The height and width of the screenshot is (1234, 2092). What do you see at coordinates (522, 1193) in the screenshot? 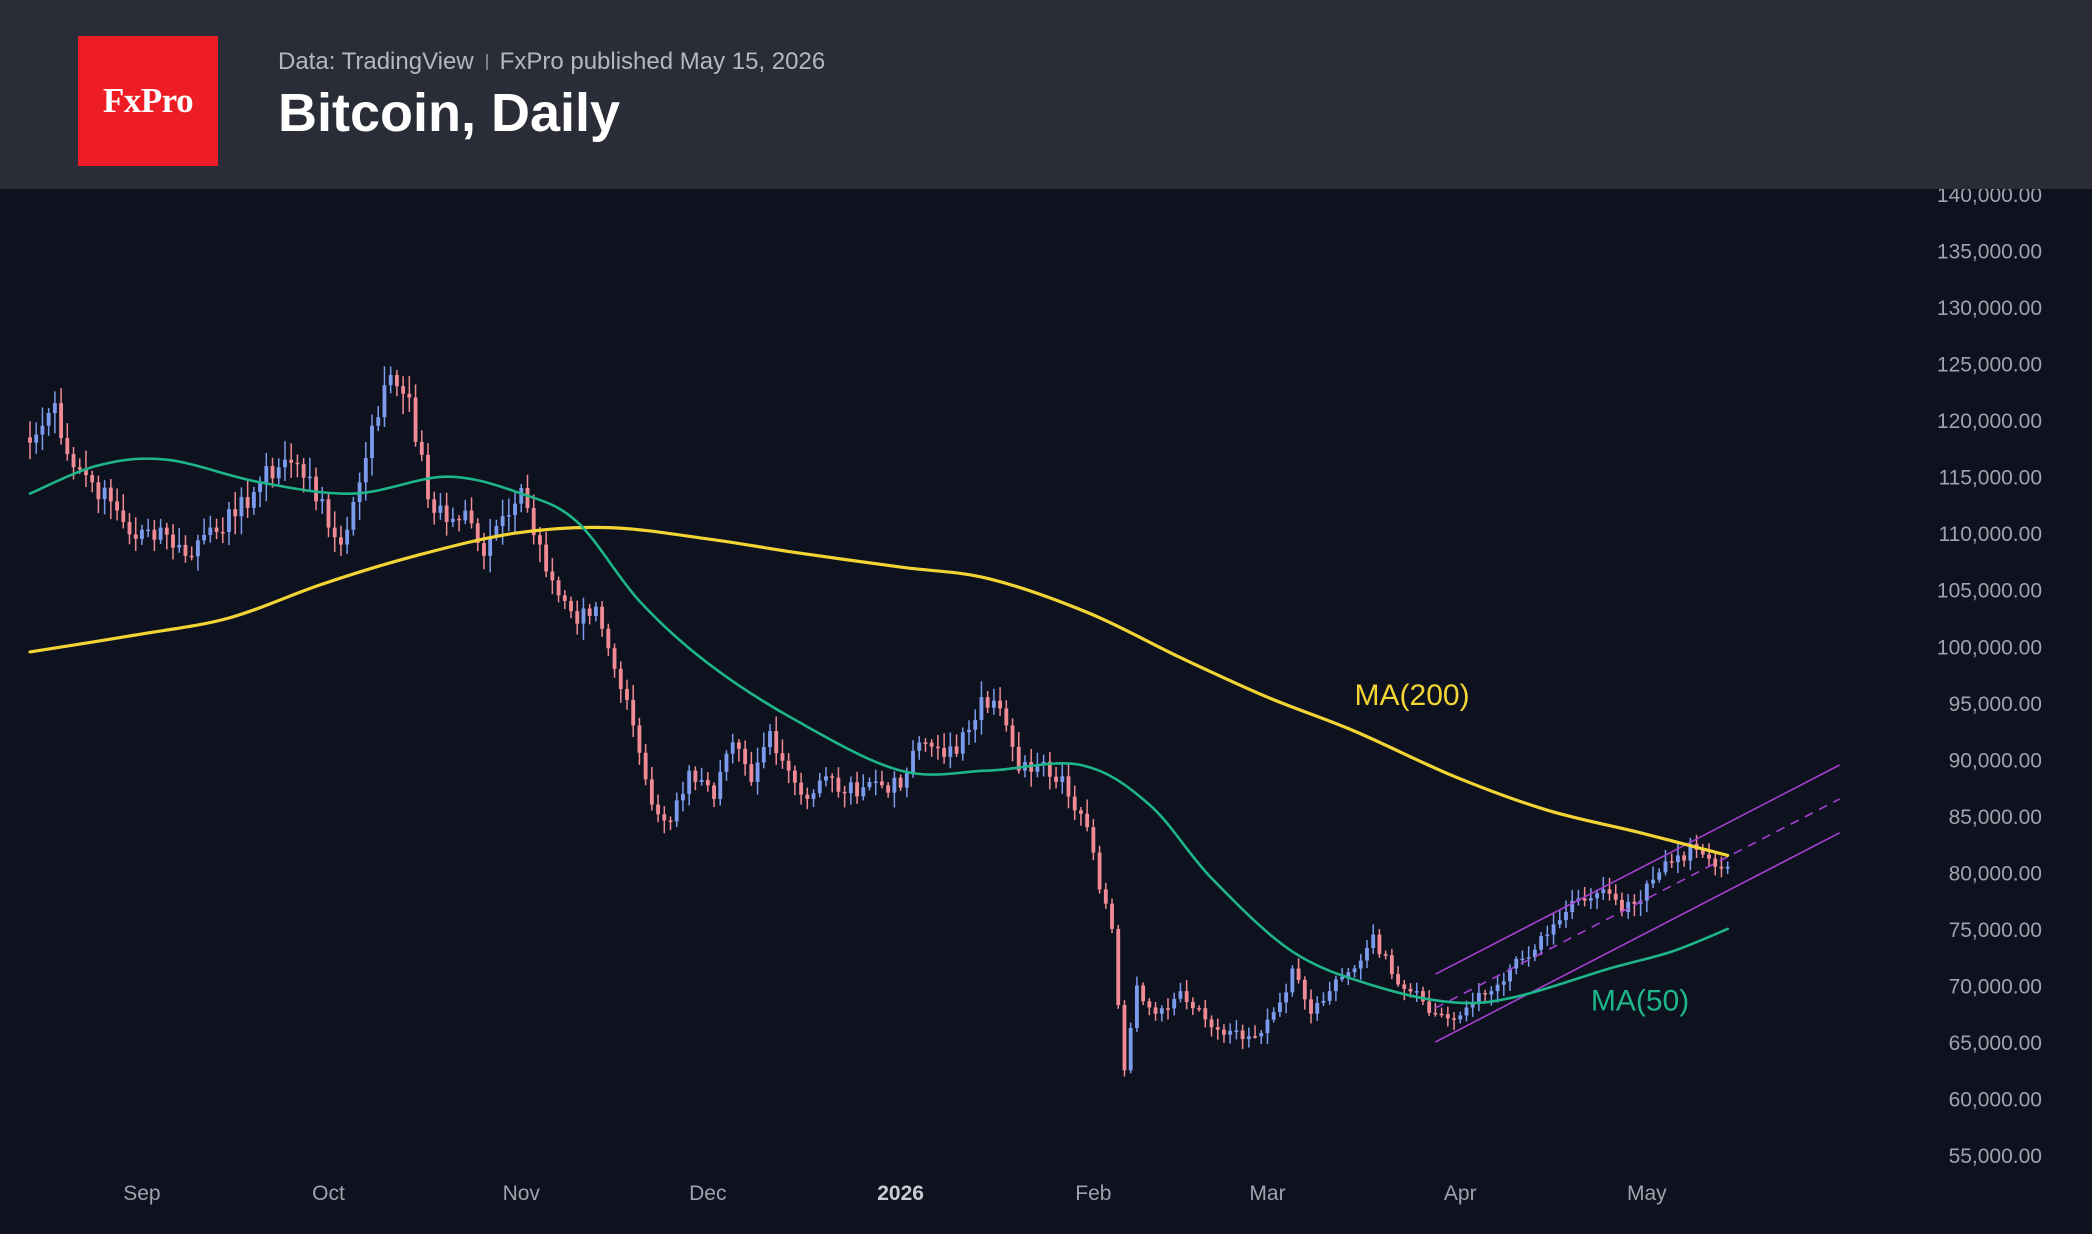
I see `x-tick-label: Nov` at bounding box center [522, 1193].